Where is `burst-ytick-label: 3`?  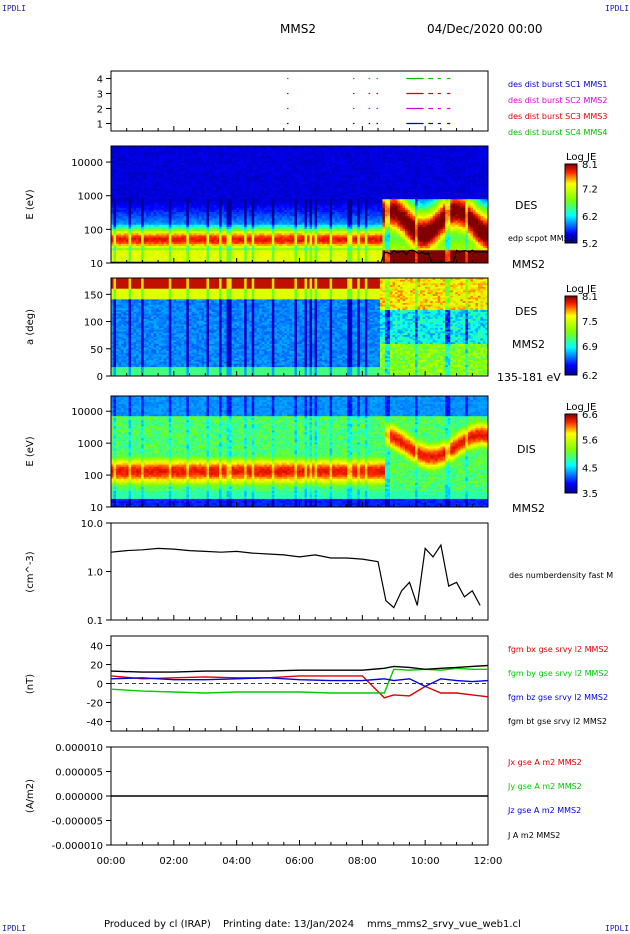
burst-ytick-label: 3 is located at coordinates (100, 95).